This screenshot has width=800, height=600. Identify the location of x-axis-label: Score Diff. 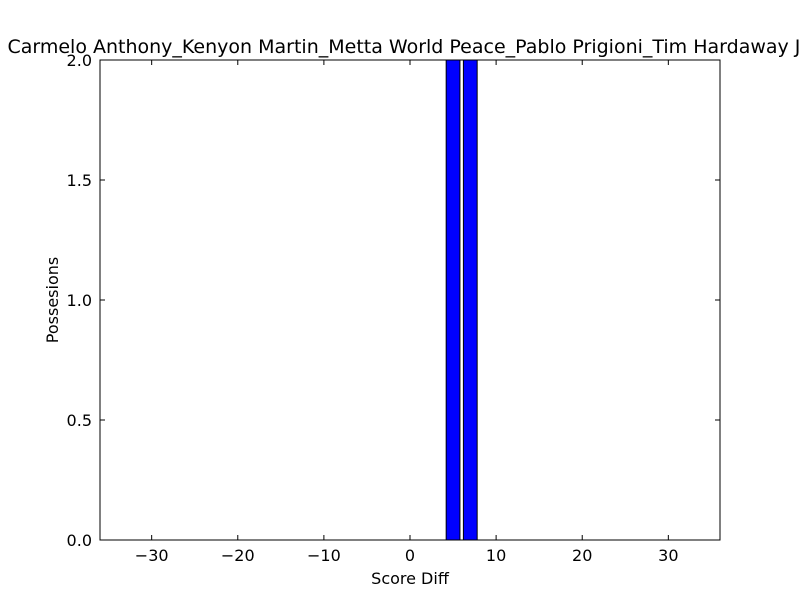
(410, 578).